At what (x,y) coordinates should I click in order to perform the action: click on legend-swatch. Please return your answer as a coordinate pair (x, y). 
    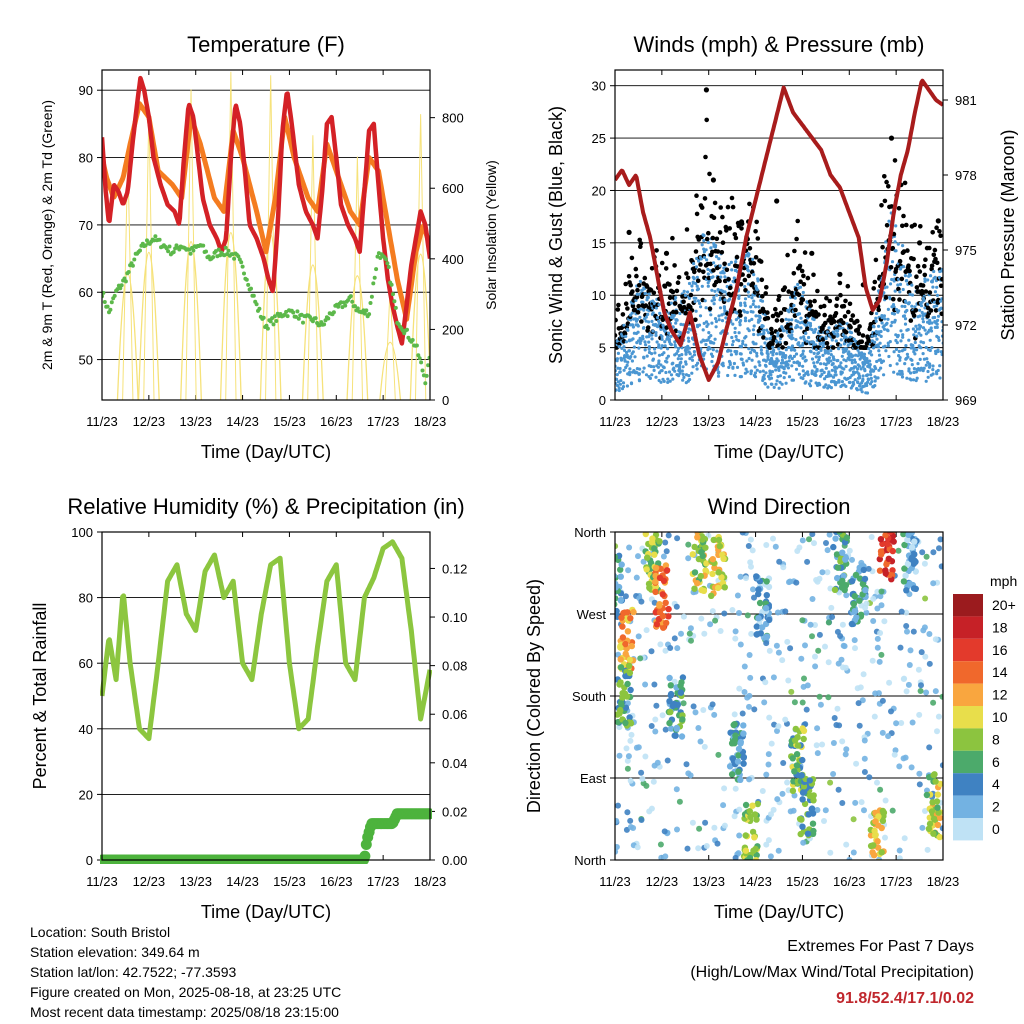
    Looking at the image, I should click on (968, 717).